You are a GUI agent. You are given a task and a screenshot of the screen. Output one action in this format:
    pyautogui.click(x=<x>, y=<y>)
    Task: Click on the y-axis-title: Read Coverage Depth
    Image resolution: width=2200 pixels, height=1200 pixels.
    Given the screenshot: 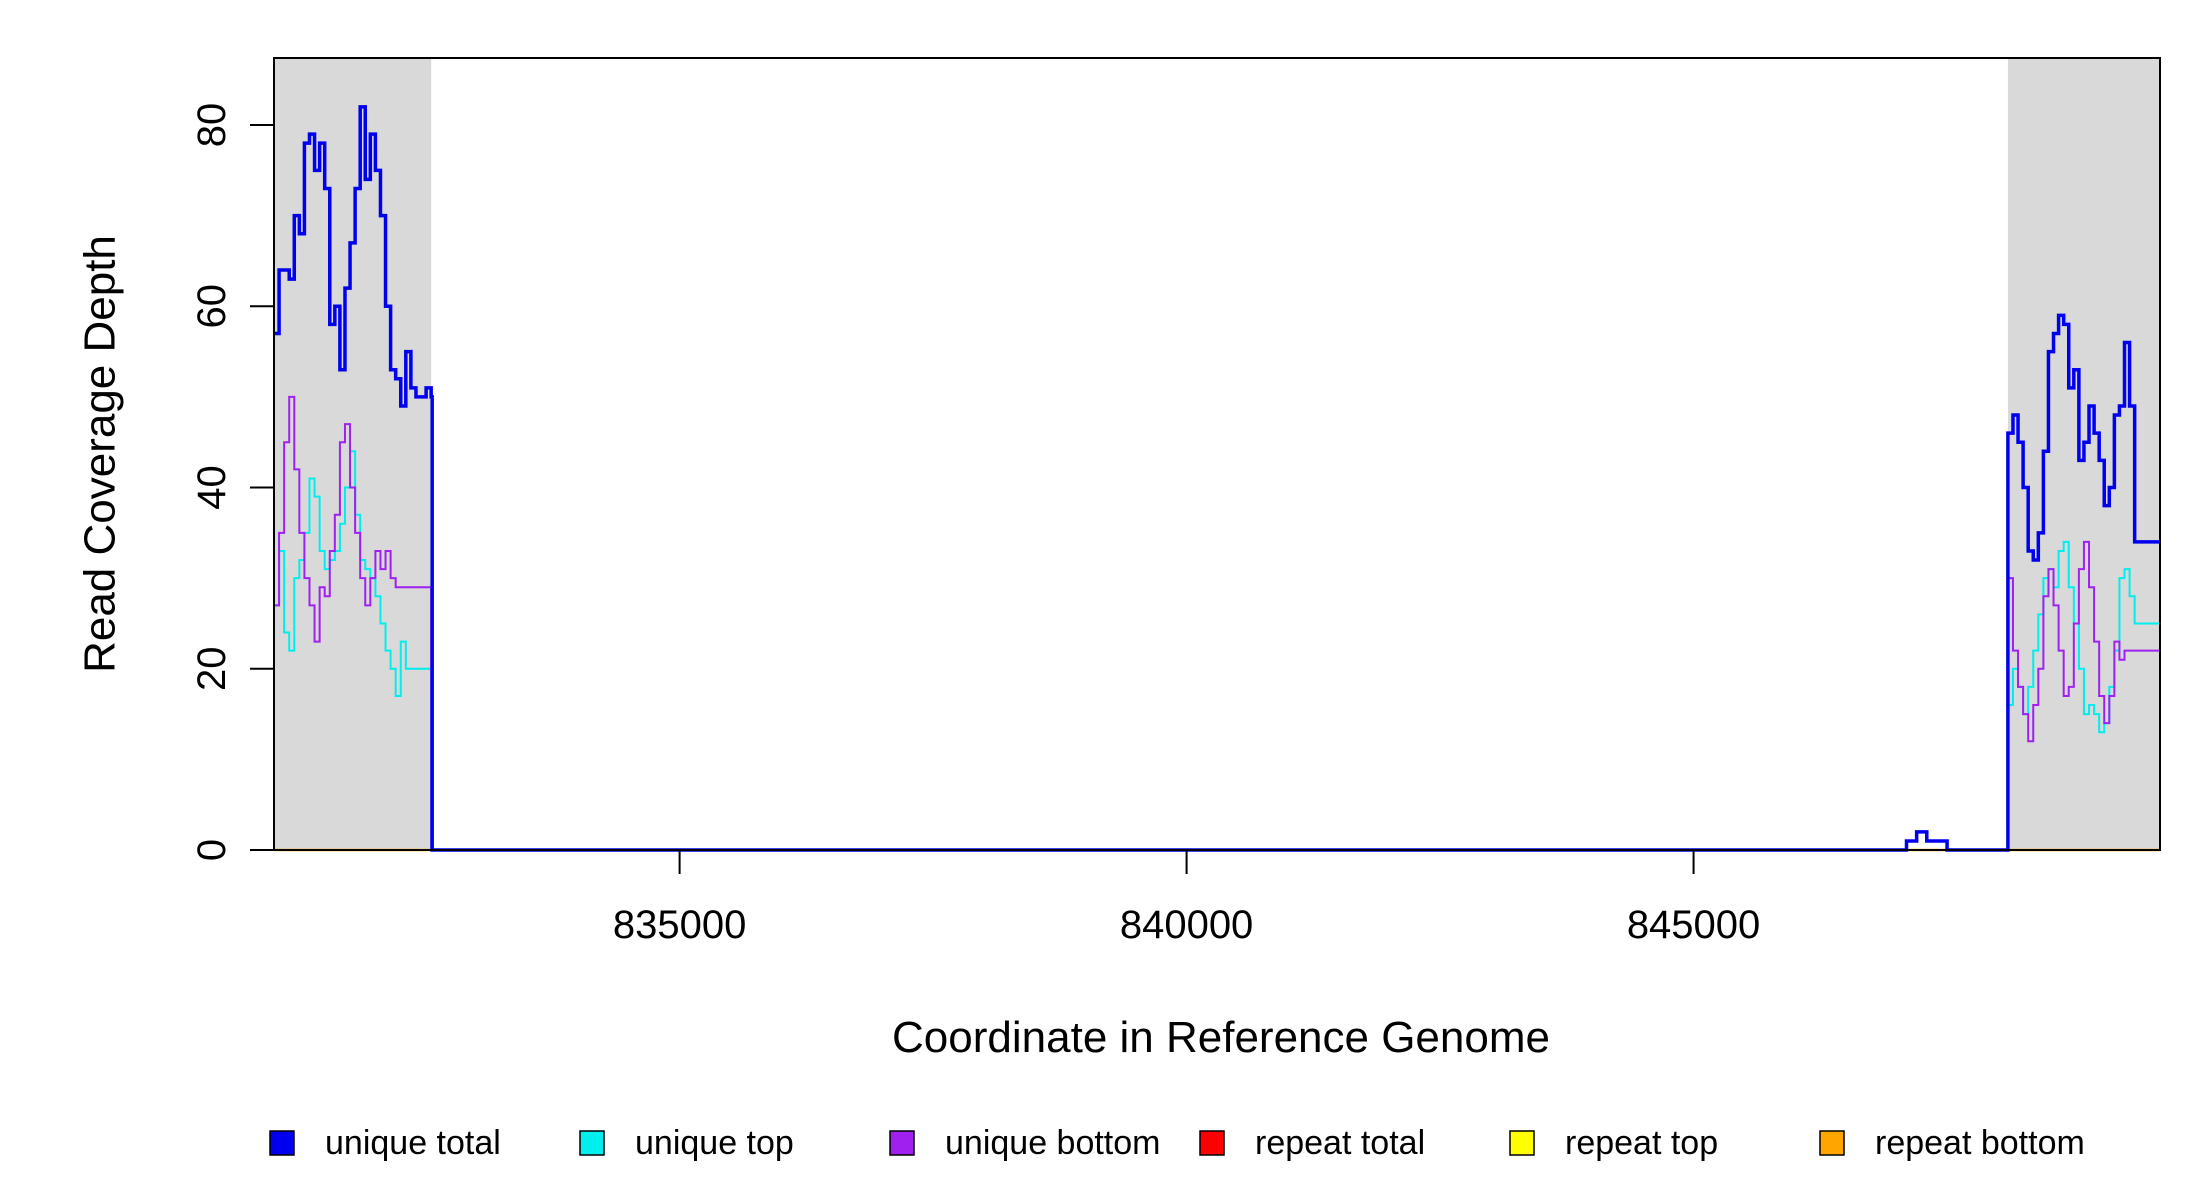 What is the action you would take?
    pyautogui.click(x=100, y=454)
    